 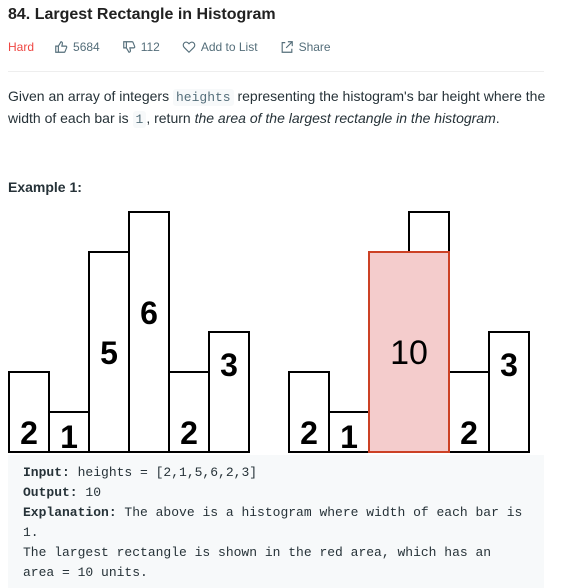 I want to click on input-value: heights = [2,1,5,6,2,3], so click(x=163, y=472).